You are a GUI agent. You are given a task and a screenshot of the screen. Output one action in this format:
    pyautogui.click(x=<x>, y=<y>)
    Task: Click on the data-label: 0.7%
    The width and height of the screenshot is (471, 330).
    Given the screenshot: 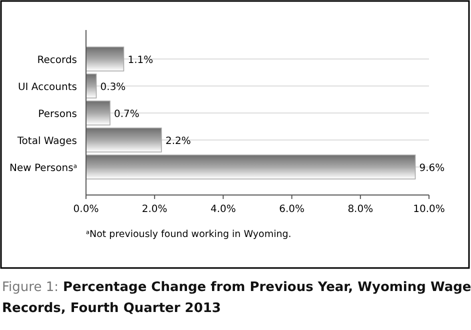 What is the action you would take?
    pyautogui.click(x=127, y=114)
    